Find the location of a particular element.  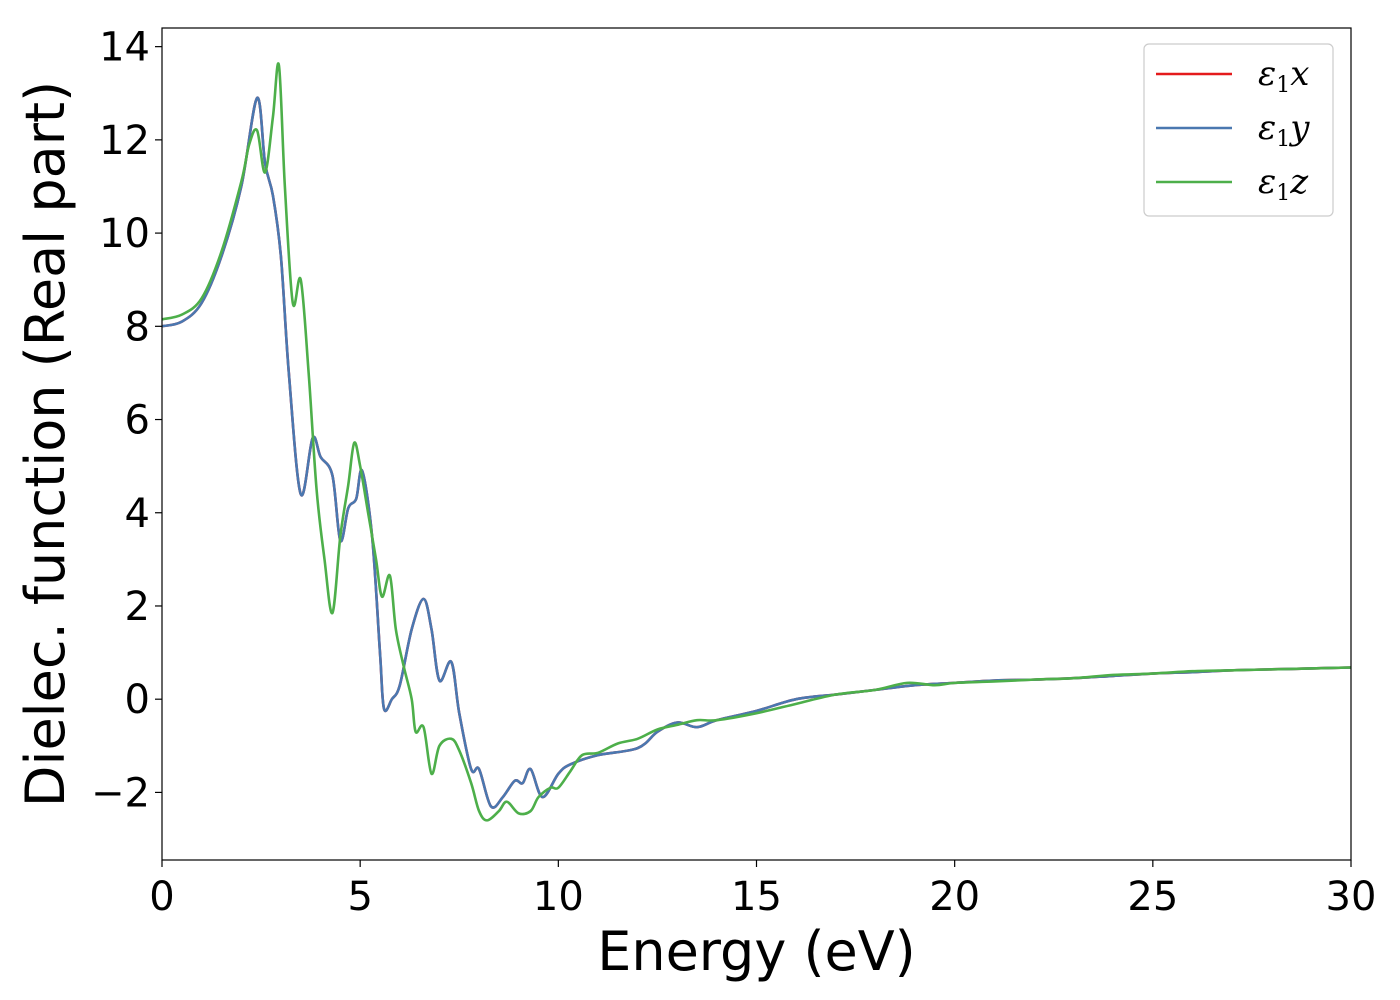

y-tick-label: 10 is located at coordinates (124, 234).